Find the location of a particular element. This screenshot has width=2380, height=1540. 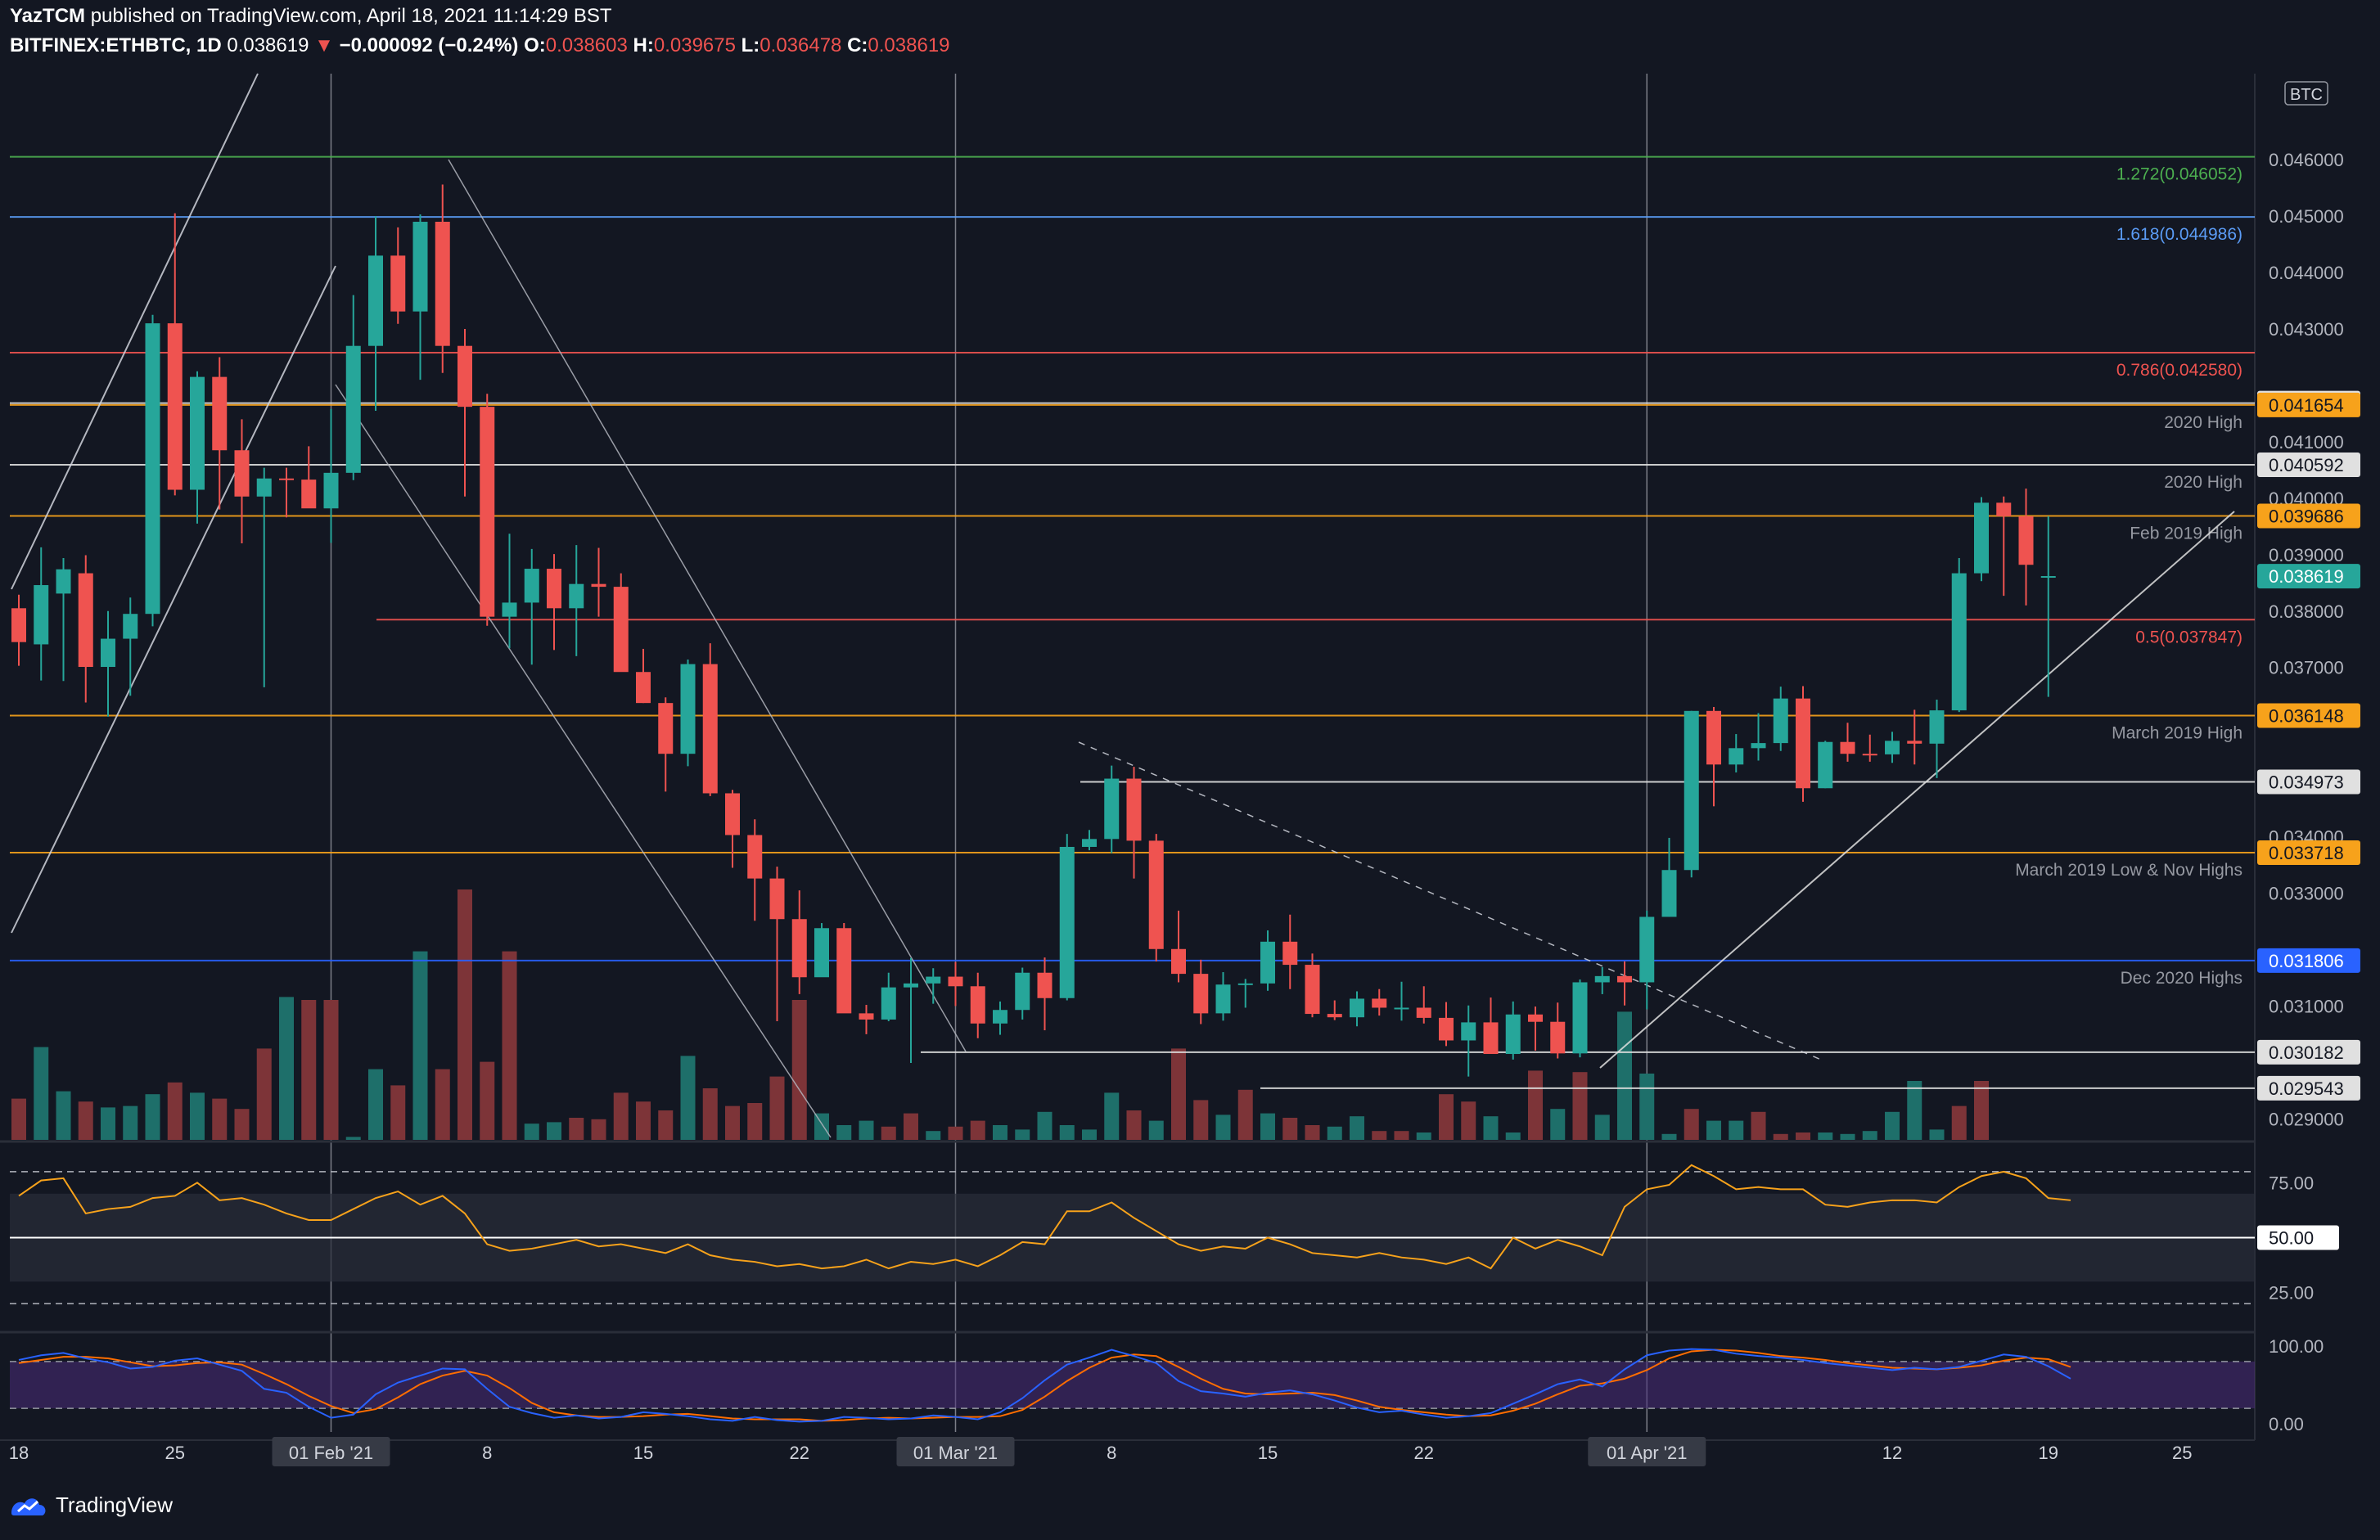

tradingview-logo: TradingView is located at coordinates (91, 1505).